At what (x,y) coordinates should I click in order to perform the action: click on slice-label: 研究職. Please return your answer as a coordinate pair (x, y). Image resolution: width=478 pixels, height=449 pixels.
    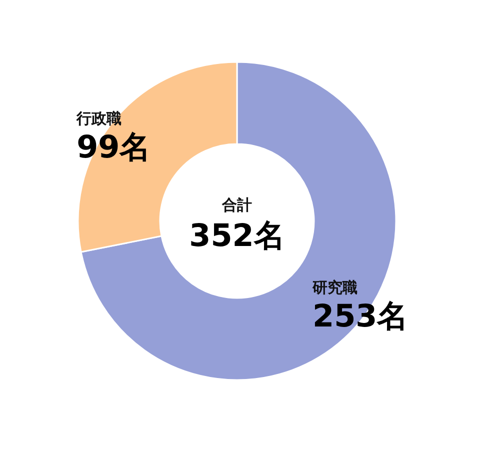
    Looking at the image, I should click on (335, 287).